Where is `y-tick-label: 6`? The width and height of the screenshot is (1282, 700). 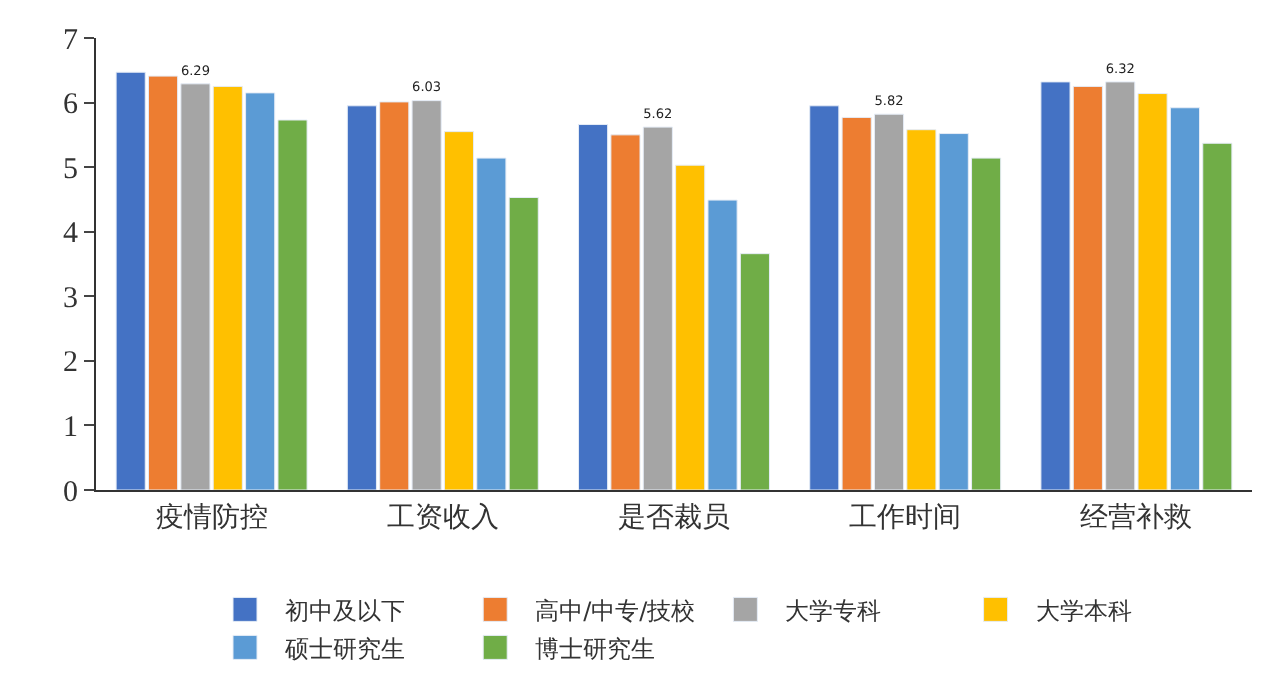 y-tick-label: 6 is located at coordinates (71, 105).